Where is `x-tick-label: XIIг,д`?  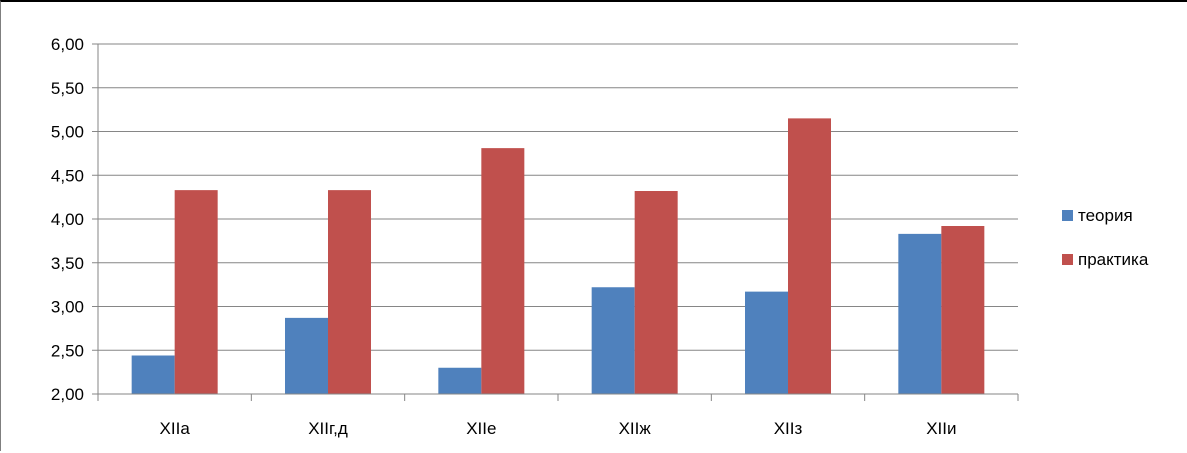 x-tick-label: XIIг,д is located at coordinates (328, 428).